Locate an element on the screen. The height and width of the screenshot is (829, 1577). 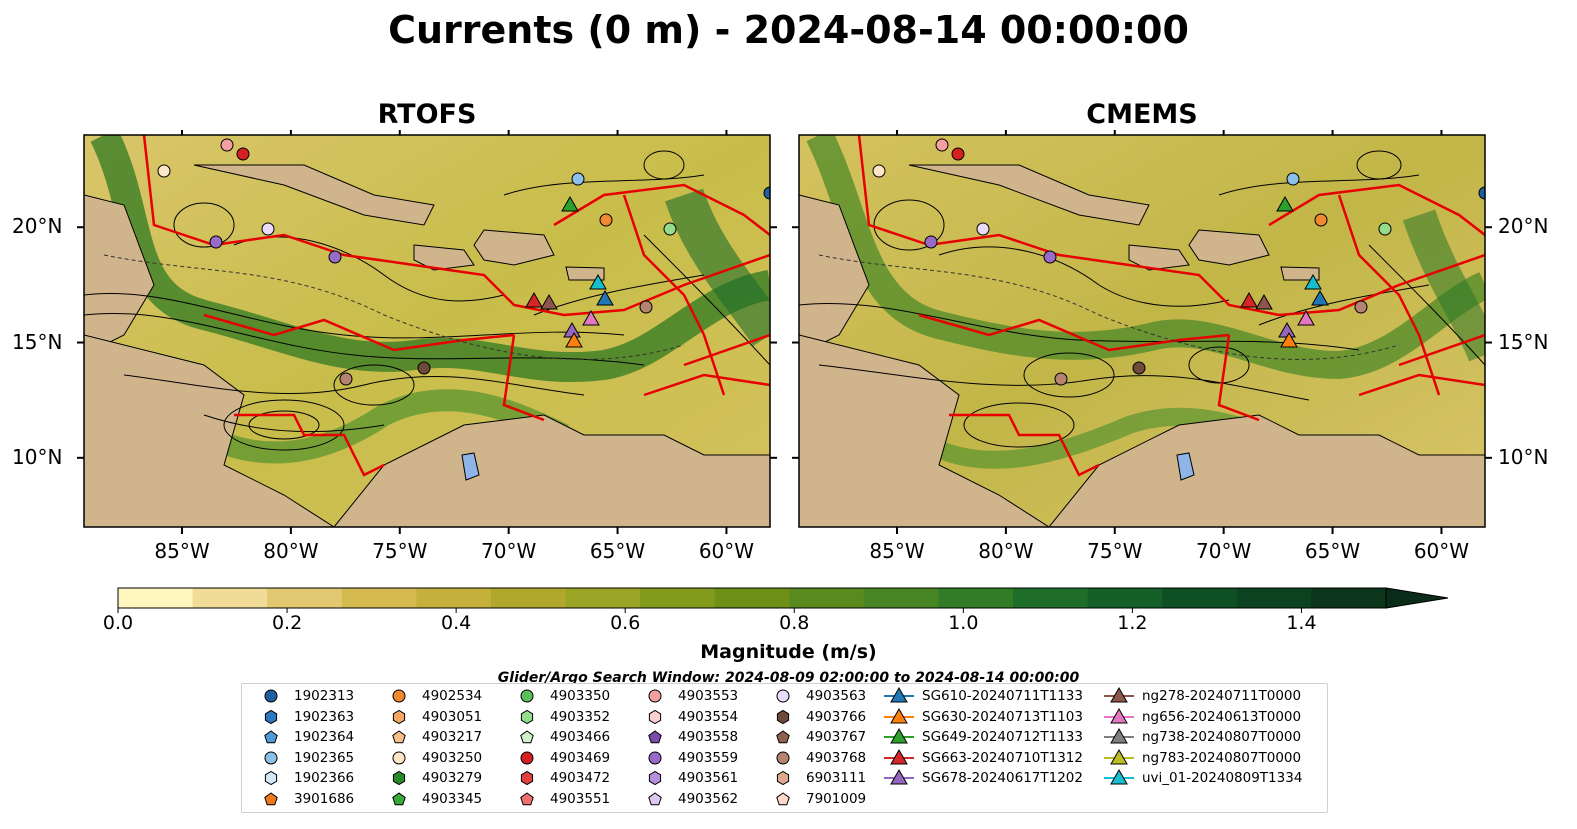
colorbar-frame is located at coordinates (752, 598).